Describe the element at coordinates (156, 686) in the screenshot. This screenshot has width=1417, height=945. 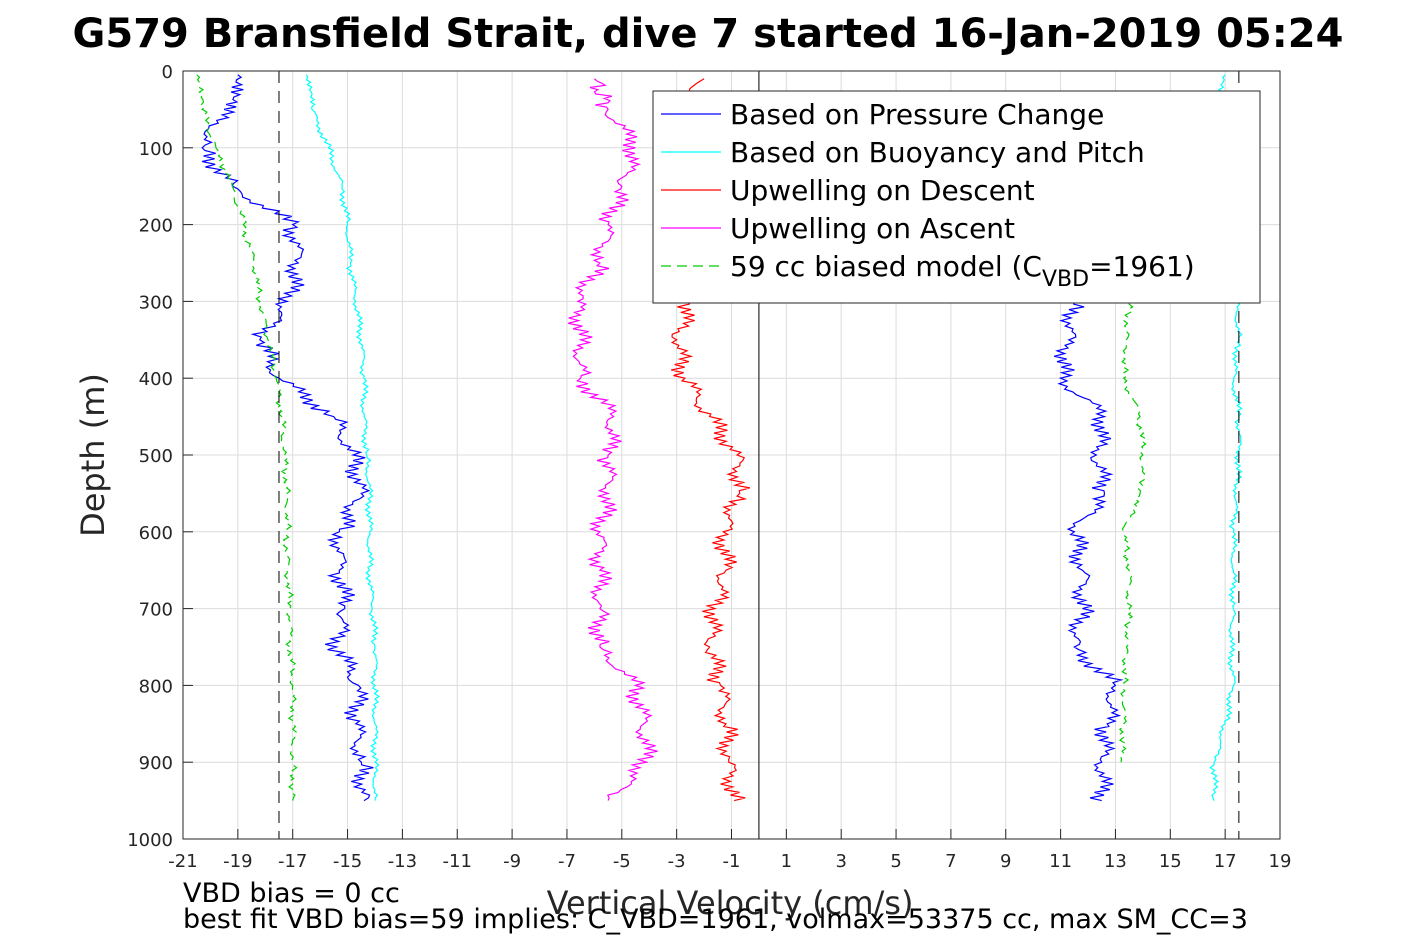
I see `y-tick-label: 800` at that location.